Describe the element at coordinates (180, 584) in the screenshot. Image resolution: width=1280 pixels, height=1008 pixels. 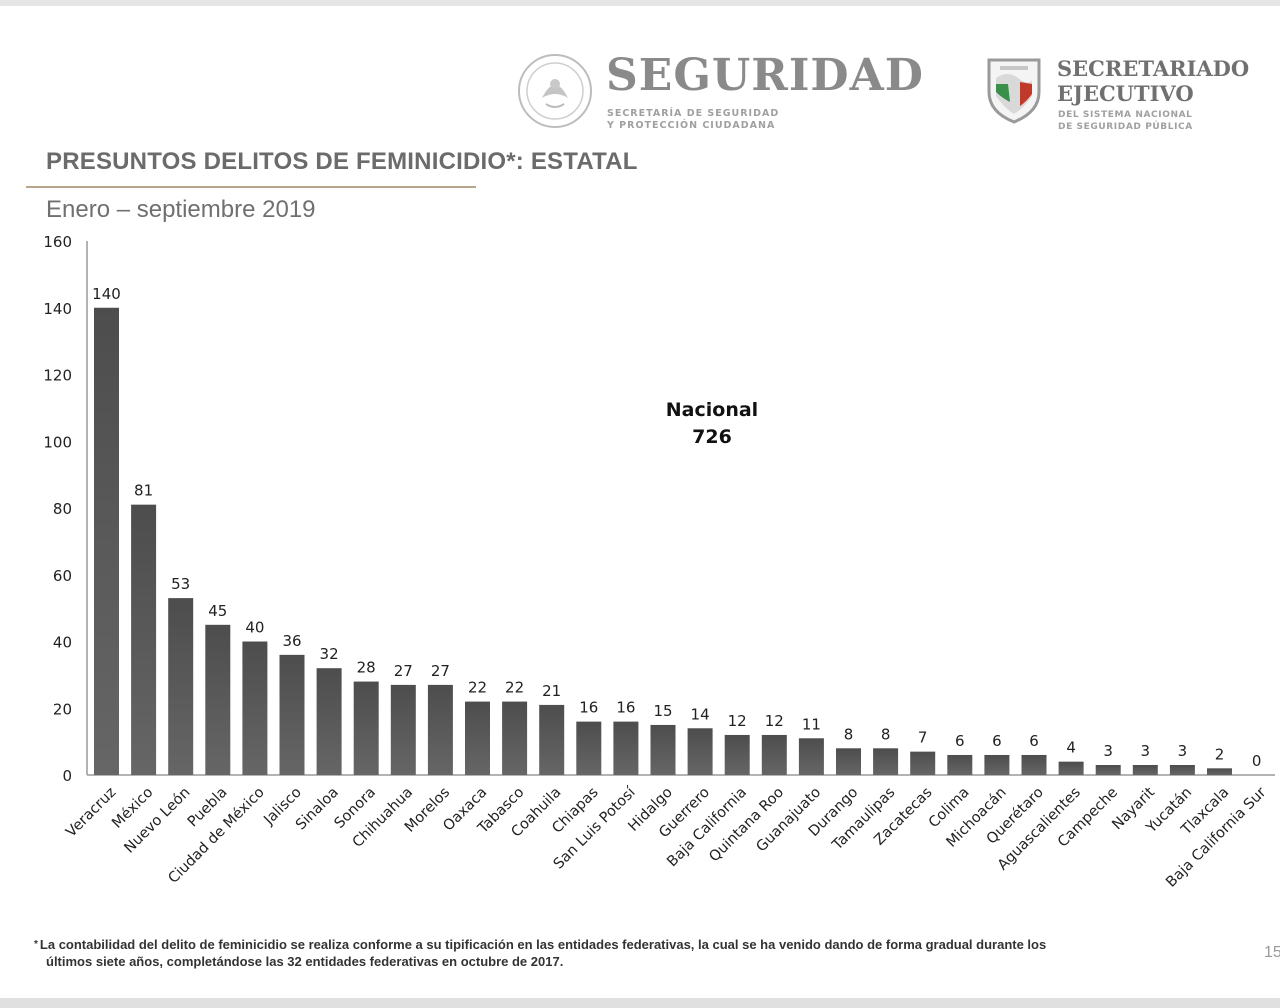
I see `bar-value-label: 53` at that location.